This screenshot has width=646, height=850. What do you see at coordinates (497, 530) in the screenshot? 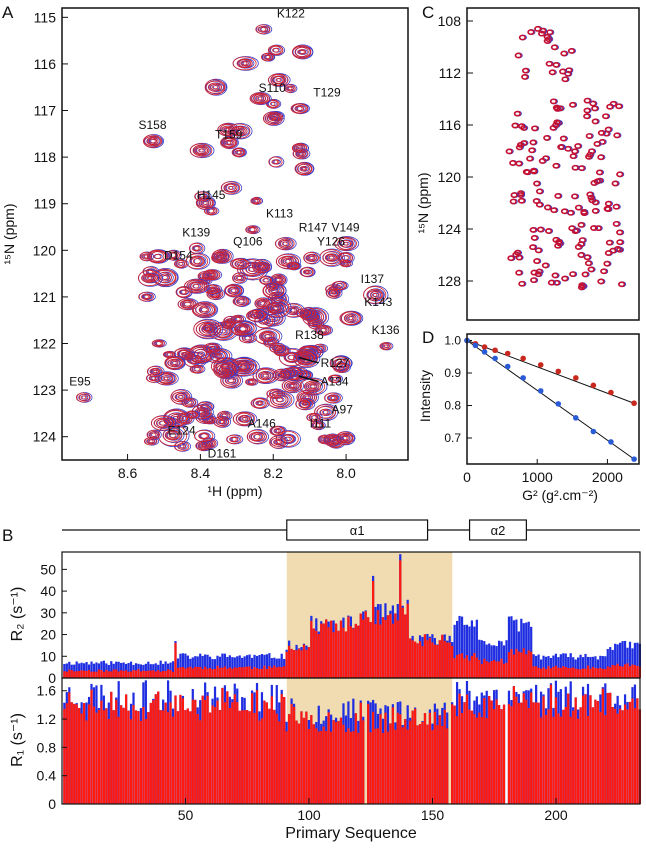
I see `helix-box` at bounding box center [497, 530].